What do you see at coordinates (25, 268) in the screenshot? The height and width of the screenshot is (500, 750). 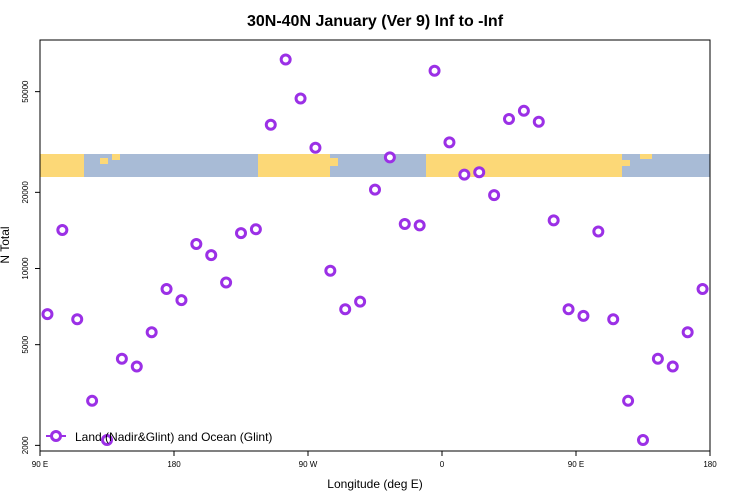 I see `y-tick-label: 10000` at bounding box center [25, 268].